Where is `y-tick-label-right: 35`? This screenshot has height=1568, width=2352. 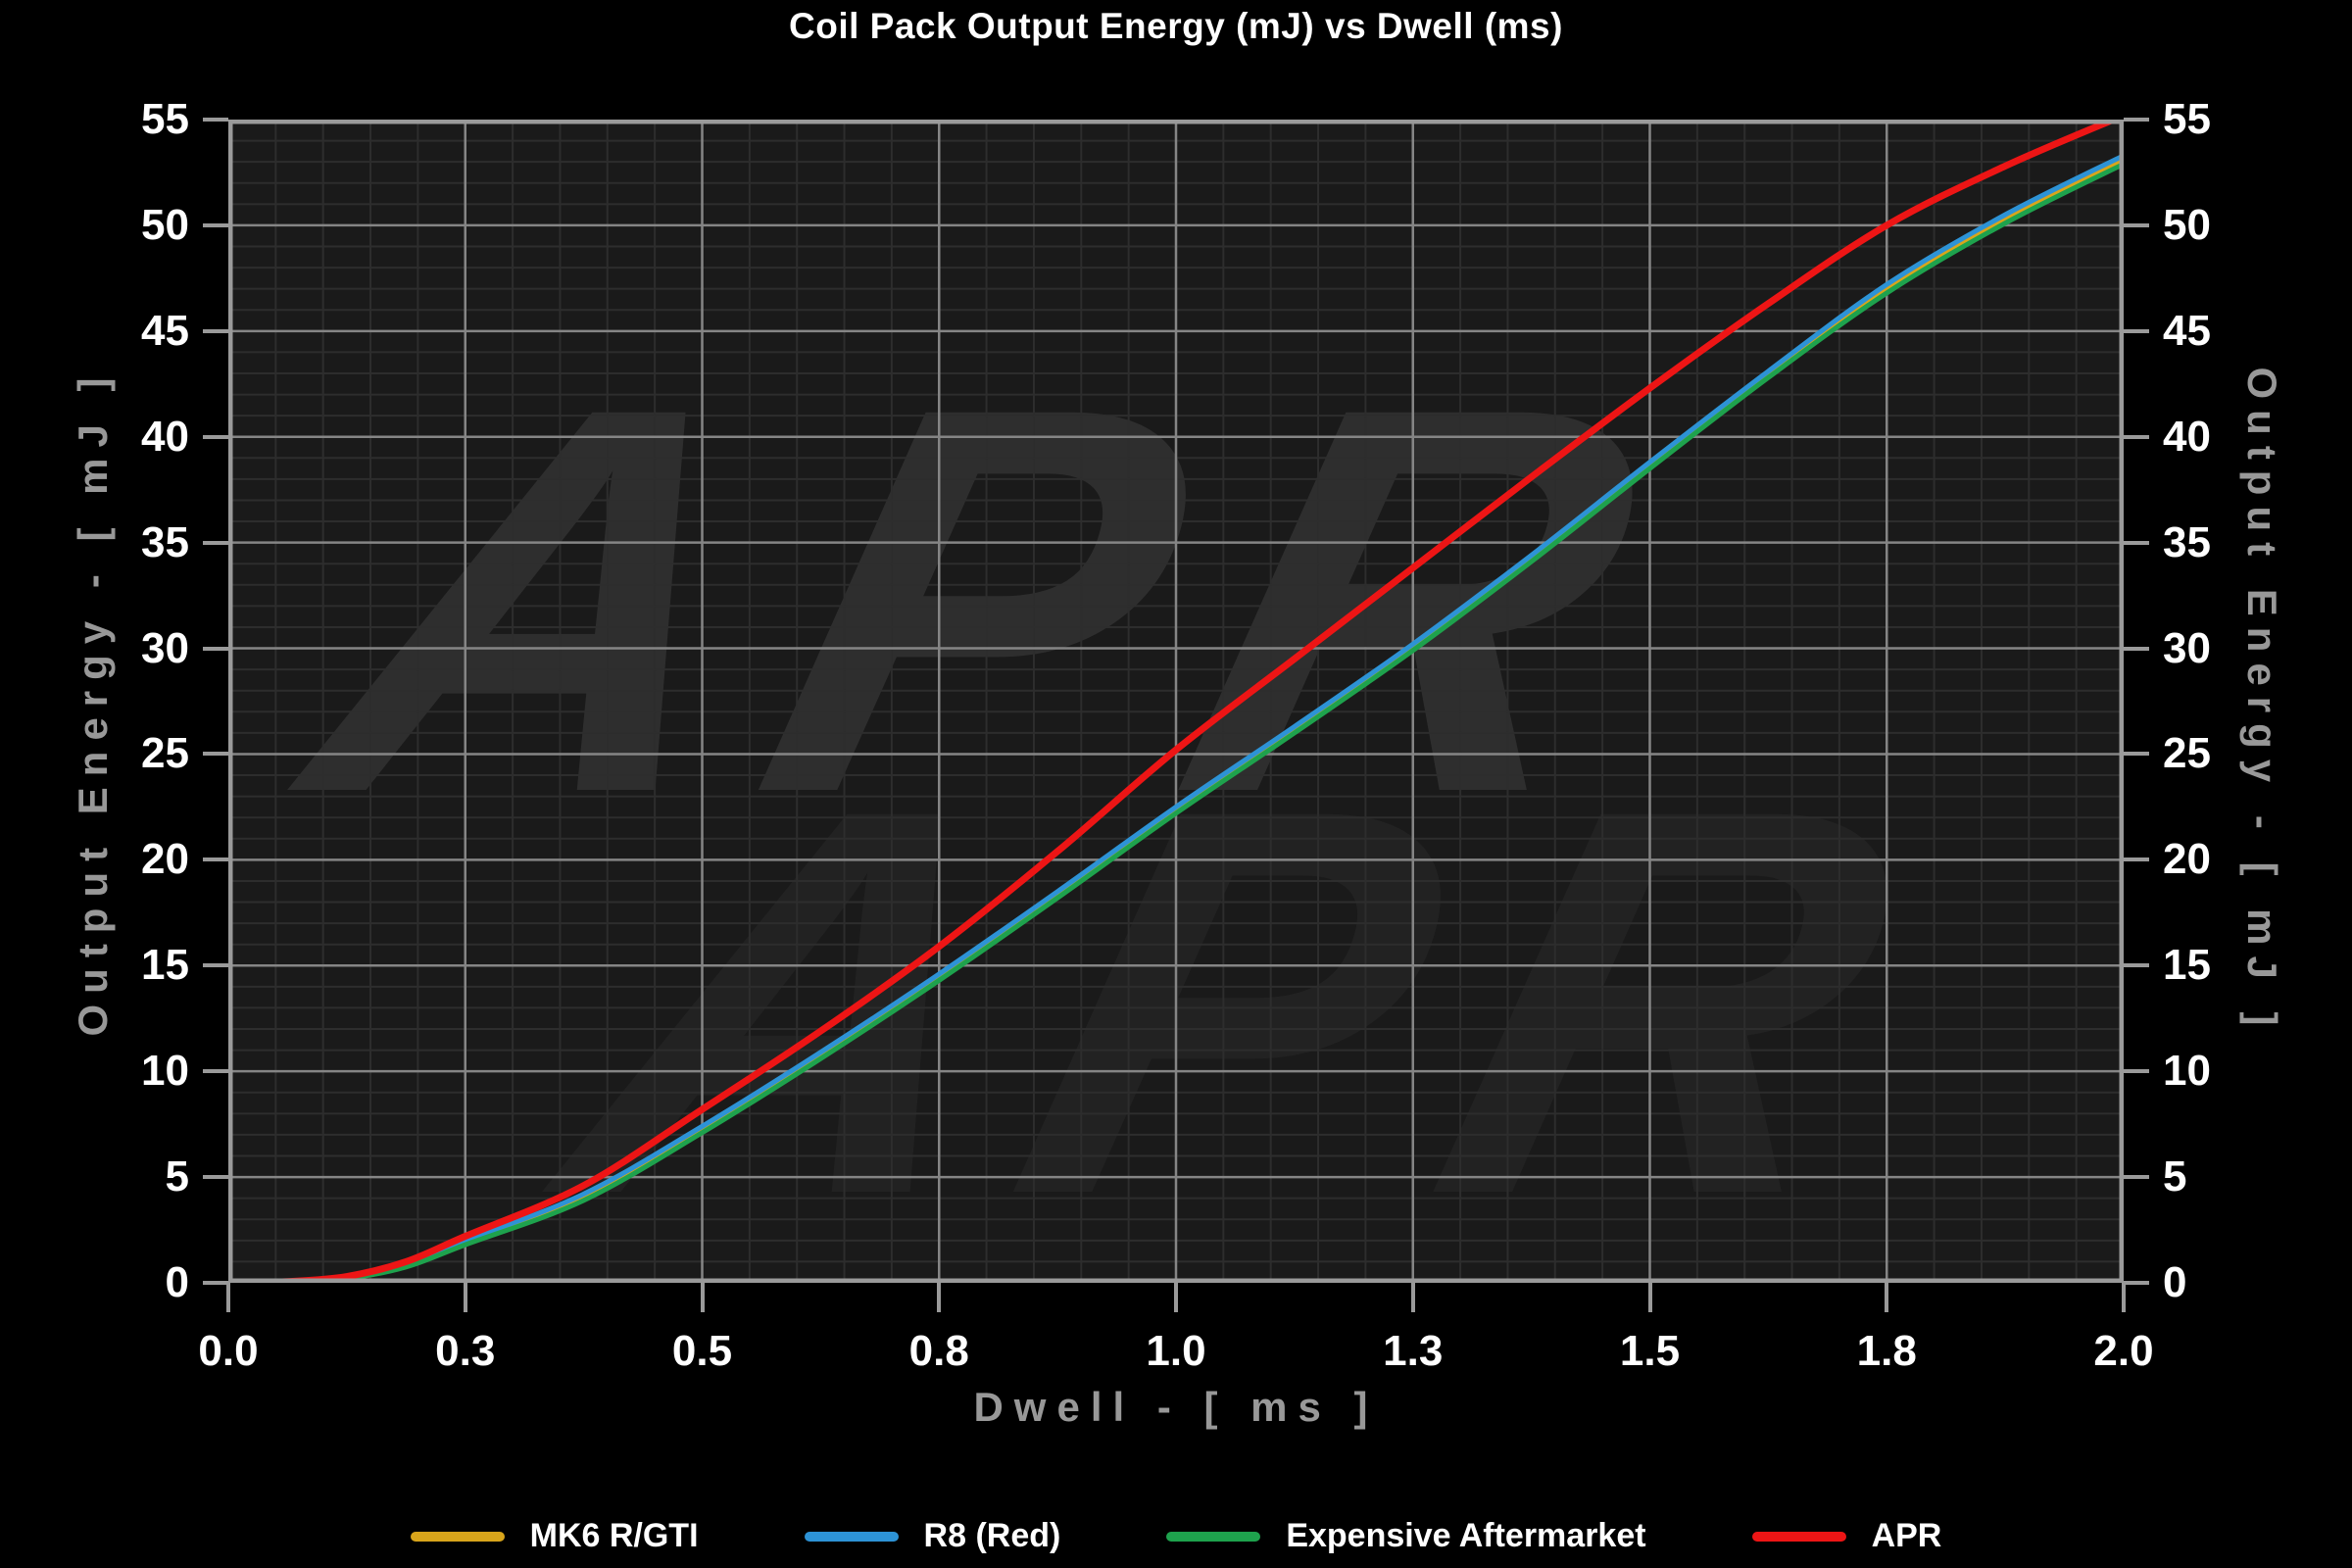
y-tick-label-right: 35 is located at coordinates (2187, 541).